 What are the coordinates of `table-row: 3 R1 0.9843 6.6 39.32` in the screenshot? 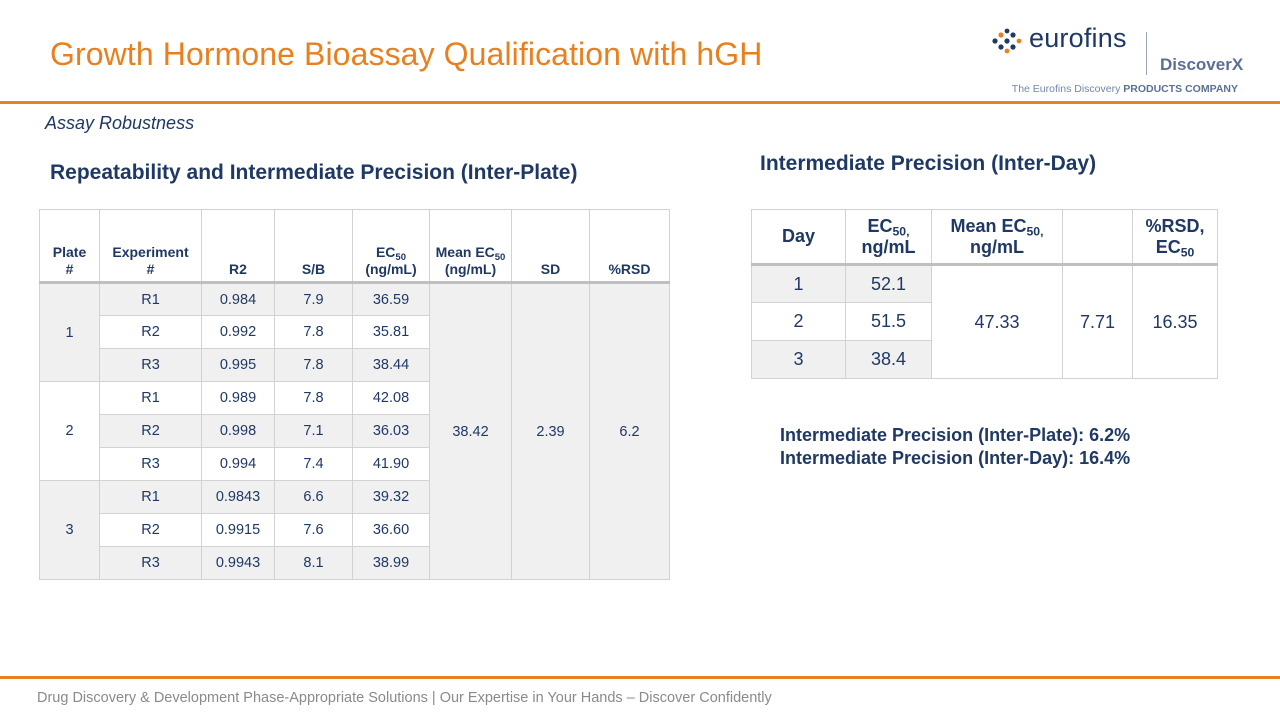 It's located at (354, 530).